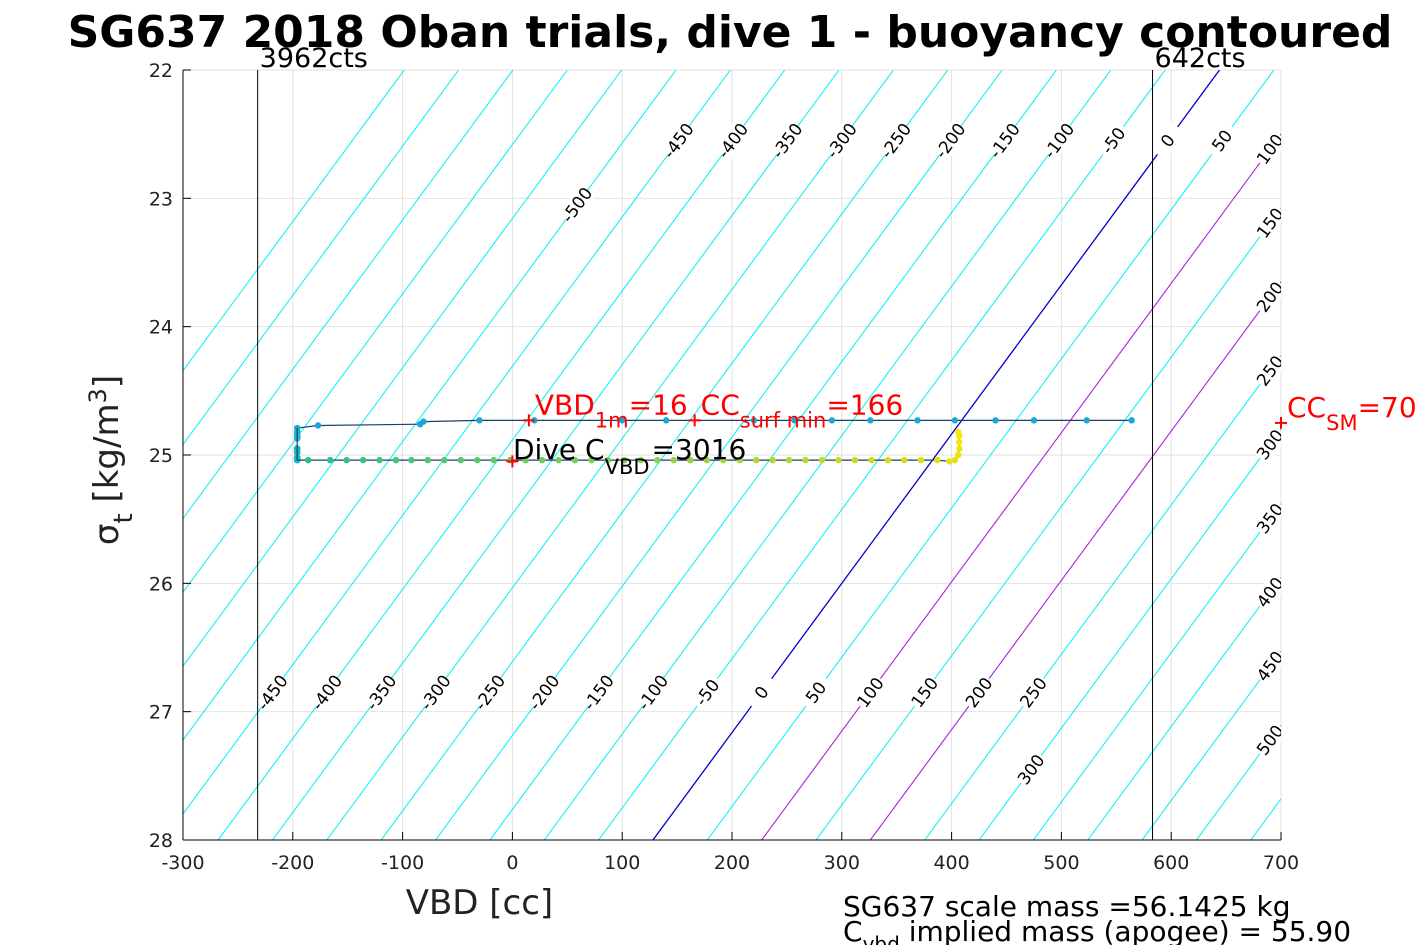 The width and height of the screenshot is (1417, 949). Describe the element at coordinates (1270, 593) in the screenshot. I see `contour-label: 400` at that location.